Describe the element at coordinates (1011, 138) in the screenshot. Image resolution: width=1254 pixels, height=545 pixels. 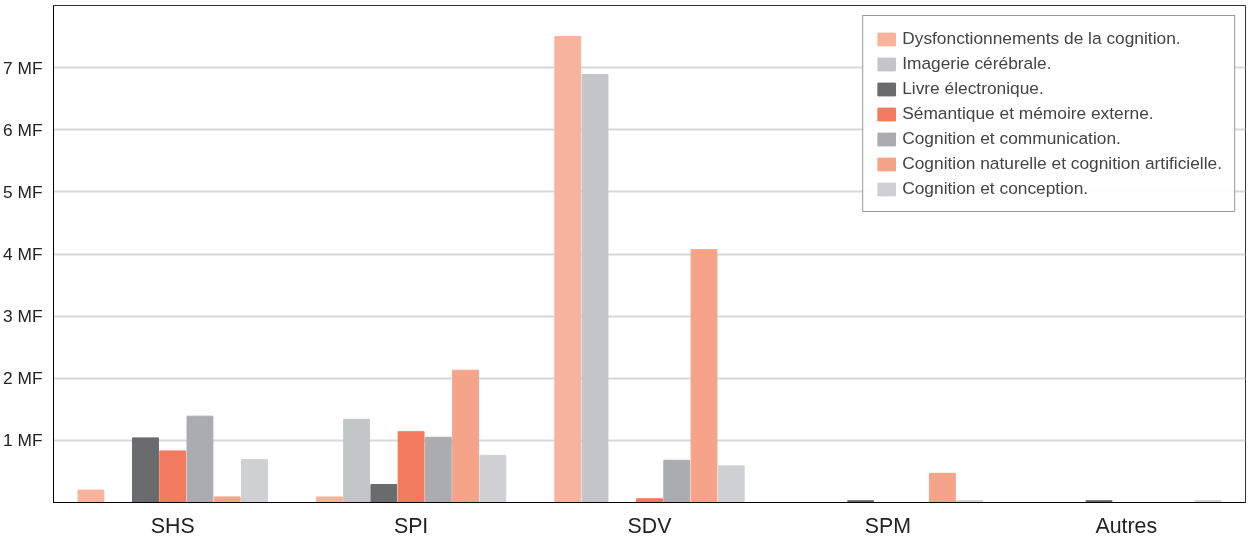
I see `legend-label: Cognition et communication.` at that location.